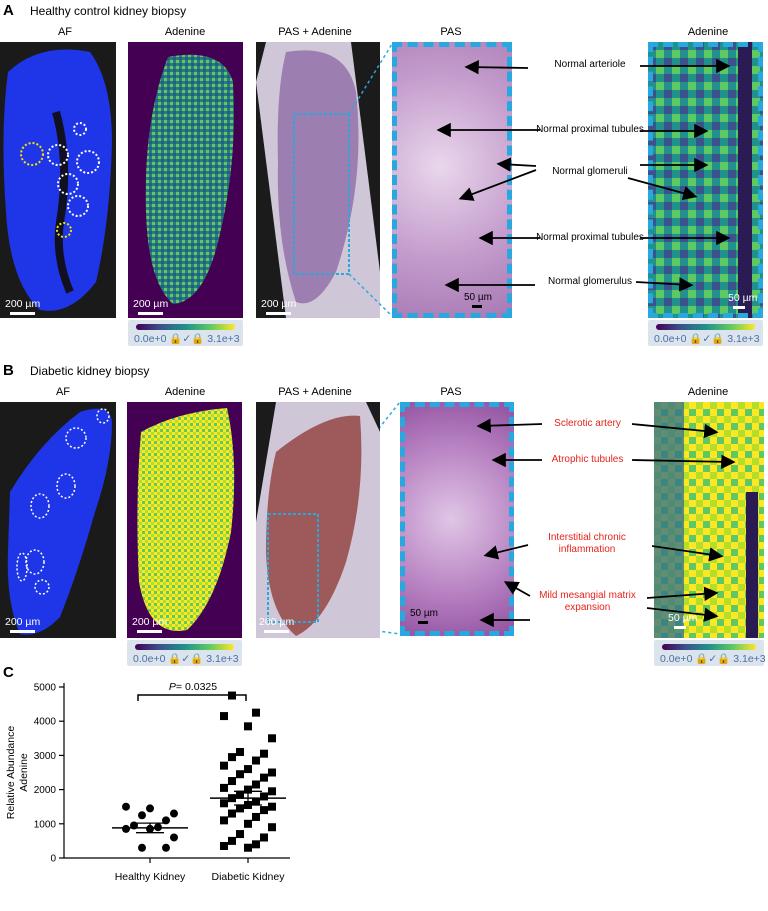 This screenshot has height=911, width=768. I want to click on panel-b-zoom-colorbar-gradient, so click(709, 647).